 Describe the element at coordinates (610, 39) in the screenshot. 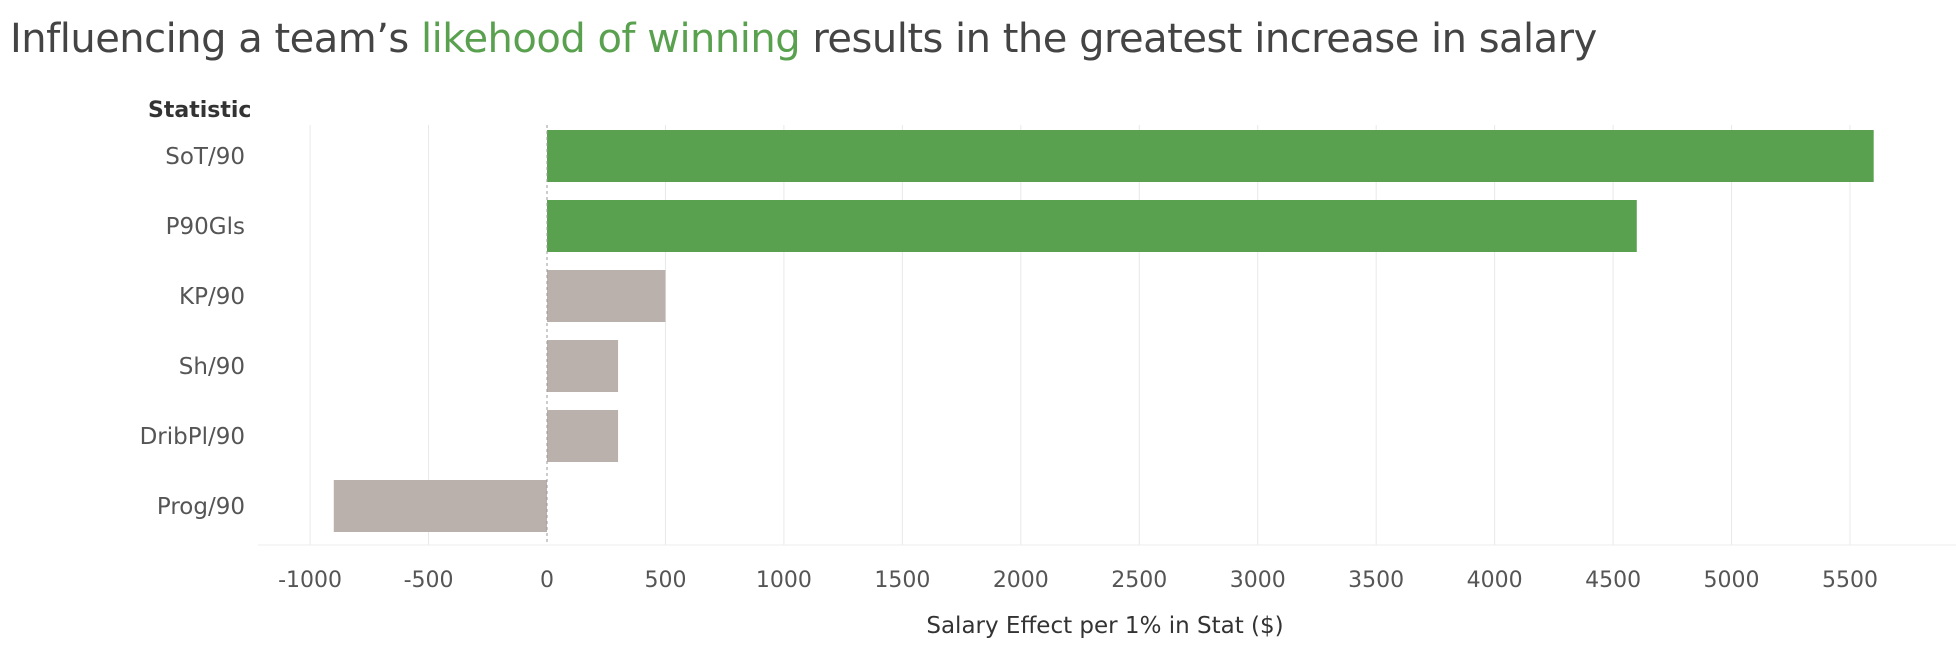

I see `title-highlight: likehood of winning` at that location.